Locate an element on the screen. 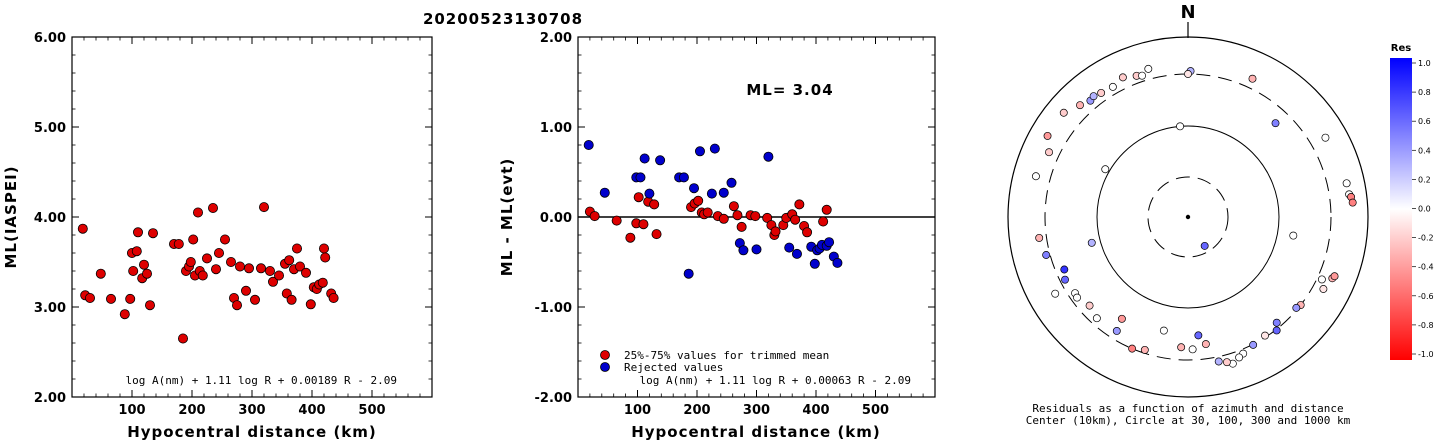 The height and width of the screenshot is (441, 1437). ring-30km is located at coordinates (1188, 217).